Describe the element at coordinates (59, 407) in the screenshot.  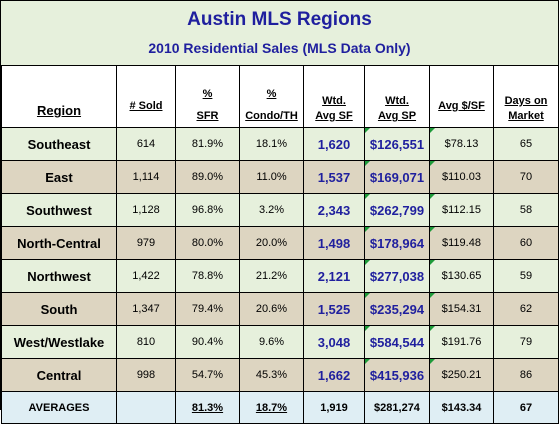
I see `averages-label: AVERAGES` at that location.